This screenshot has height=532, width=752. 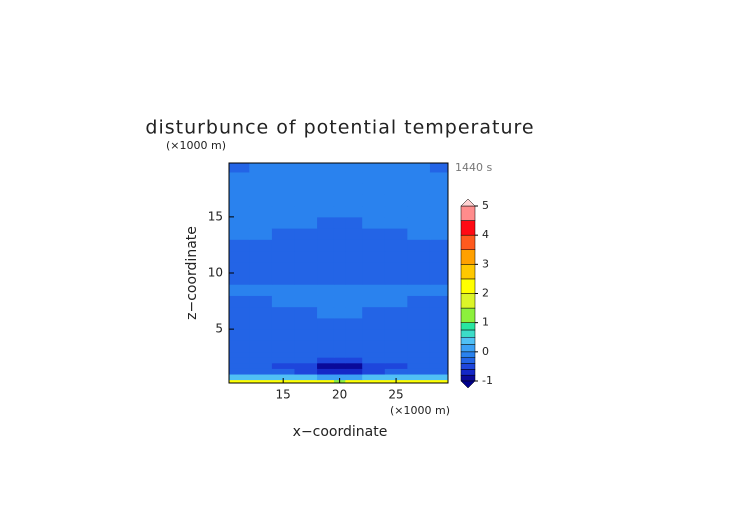 I want to click on colorbar-tick-label: 1, so click(x=485, y=322).